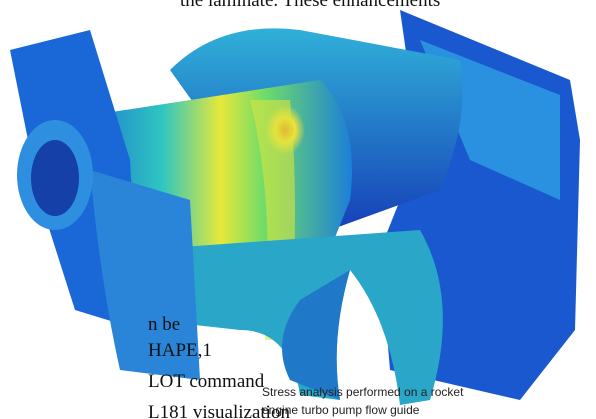  What do you see at coordinates (206, 381) in the screenshot?
I see `body-line: LOT command` at bounding box center [206, 381].